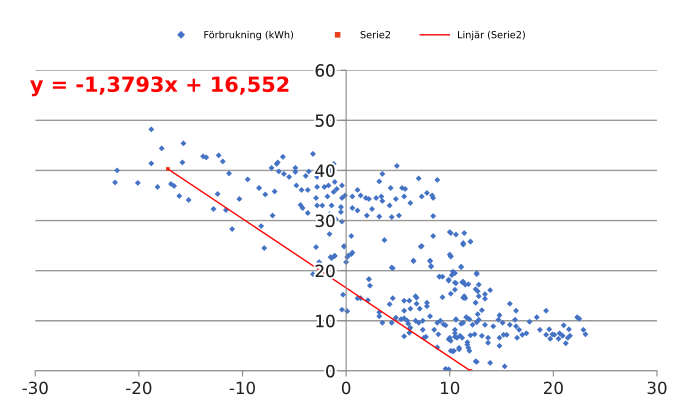 The image size is (678, 408). I want to click on y-tick-label: 60, so click(325, 70).